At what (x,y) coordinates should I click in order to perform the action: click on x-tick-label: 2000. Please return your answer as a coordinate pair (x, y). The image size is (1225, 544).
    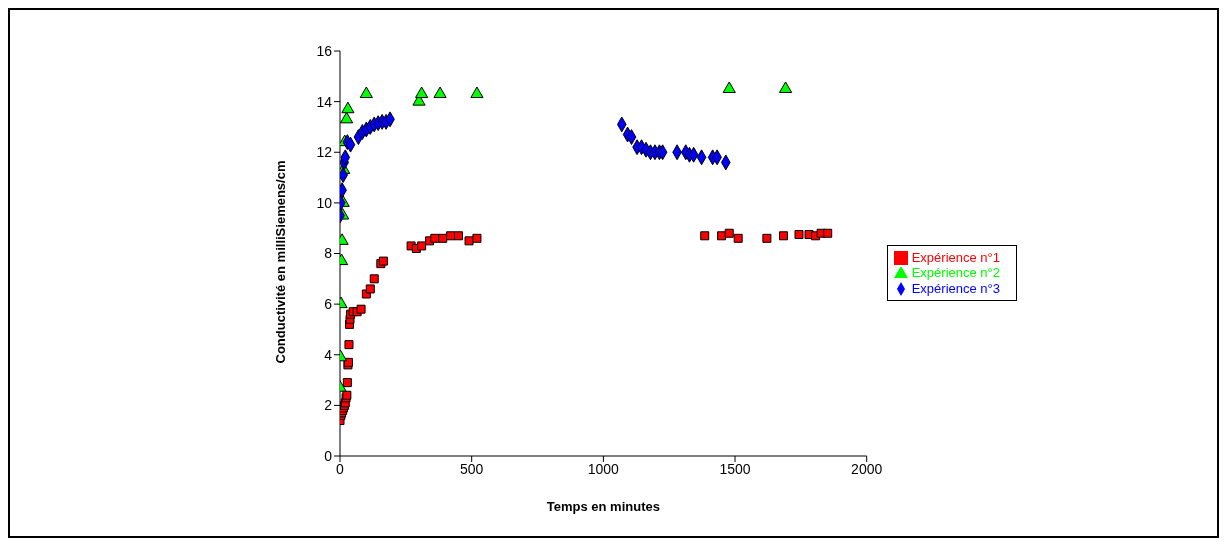
    Looking at the image, I should click on (867, 468).